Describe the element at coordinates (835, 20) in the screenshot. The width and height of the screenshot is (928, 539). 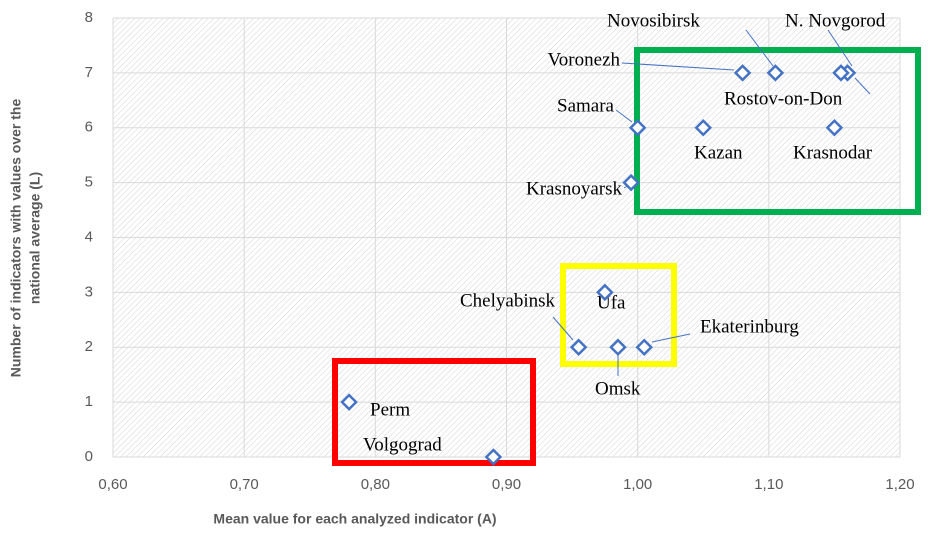
I see `point-label: N. Novgorod` at that location.